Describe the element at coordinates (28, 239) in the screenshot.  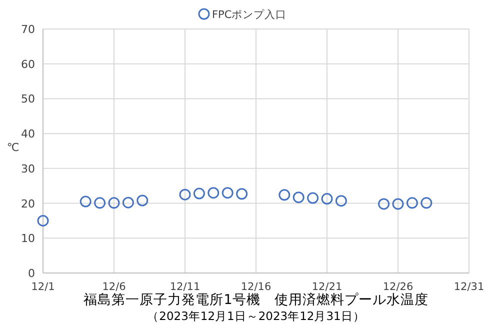
I see `y-tick-label: 10` at that location.